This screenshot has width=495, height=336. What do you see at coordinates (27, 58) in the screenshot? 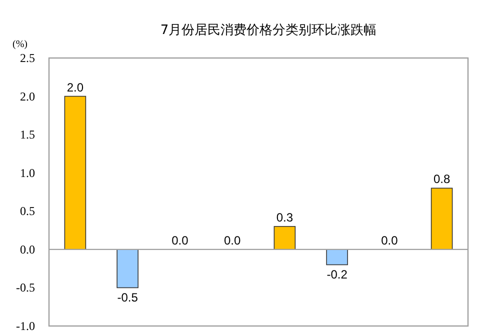
I see `y-tick-label: 2.5` at bounding box center [27, 58].